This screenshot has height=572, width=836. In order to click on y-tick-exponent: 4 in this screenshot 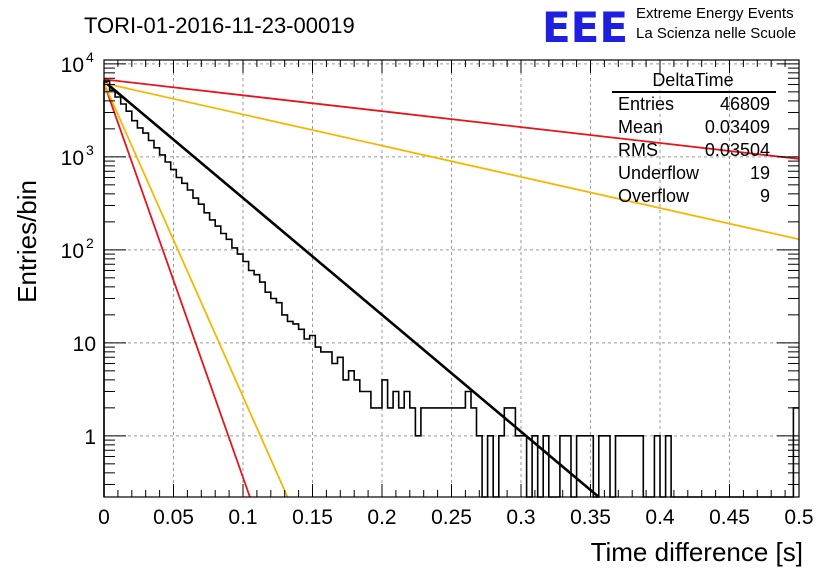, I will do `click(90, 57)`.